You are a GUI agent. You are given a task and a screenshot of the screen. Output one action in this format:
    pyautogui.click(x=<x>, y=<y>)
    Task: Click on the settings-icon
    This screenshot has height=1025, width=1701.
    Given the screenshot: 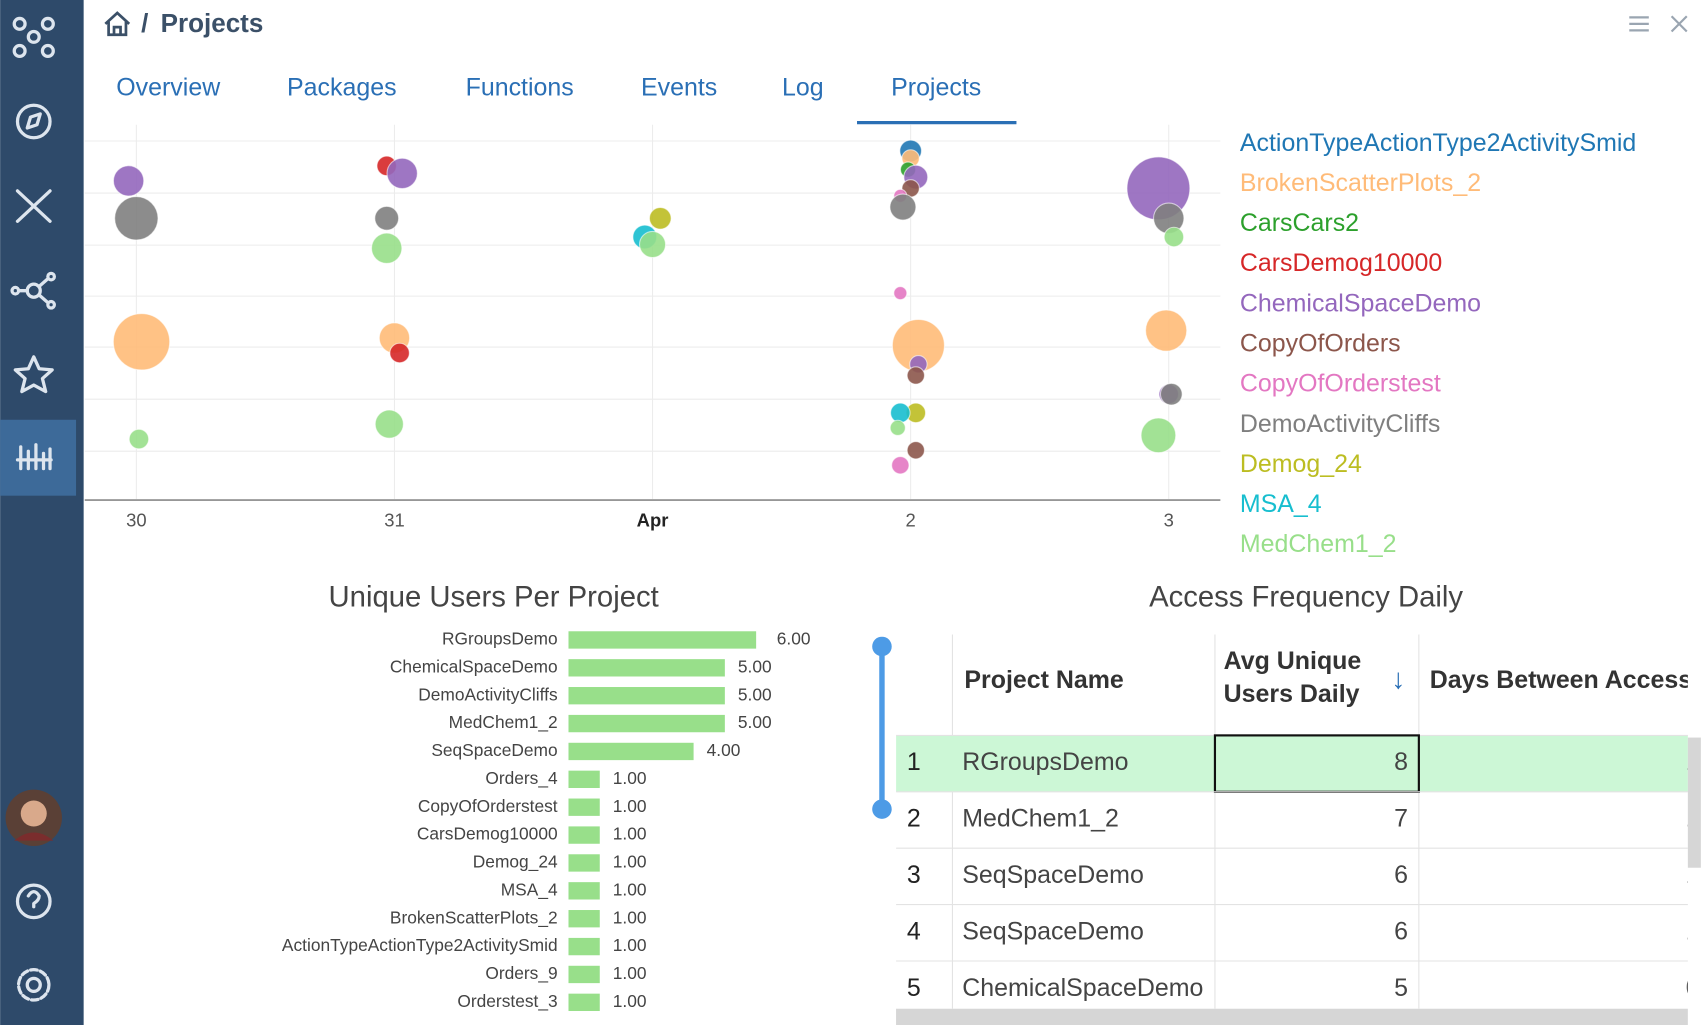 What is the action you would take?
    pyautogui.click(x=33, y=985)
    